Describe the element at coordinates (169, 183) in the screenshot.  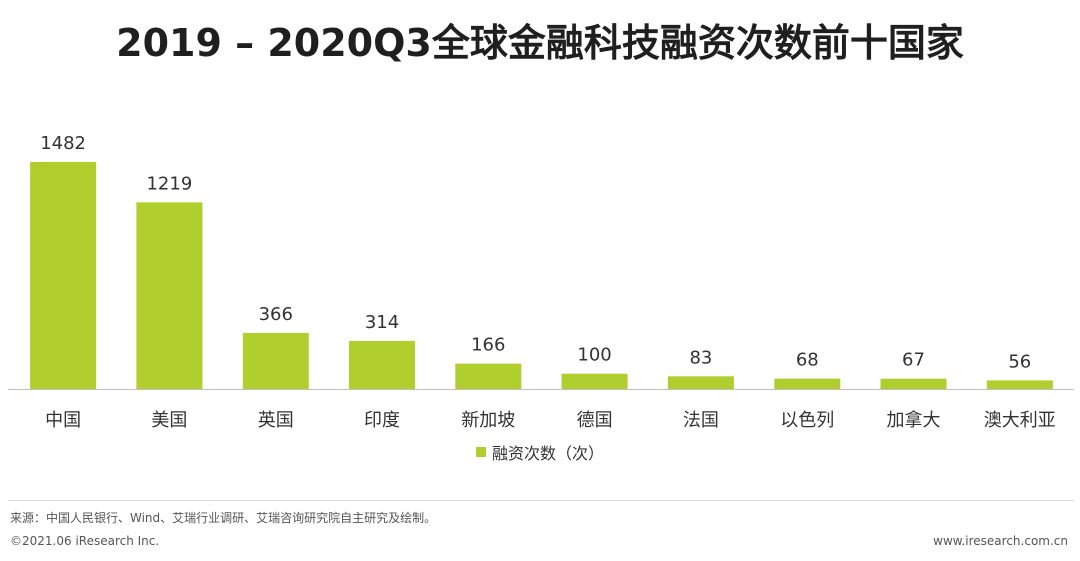
I see `data-label-1: 1219` at that location.